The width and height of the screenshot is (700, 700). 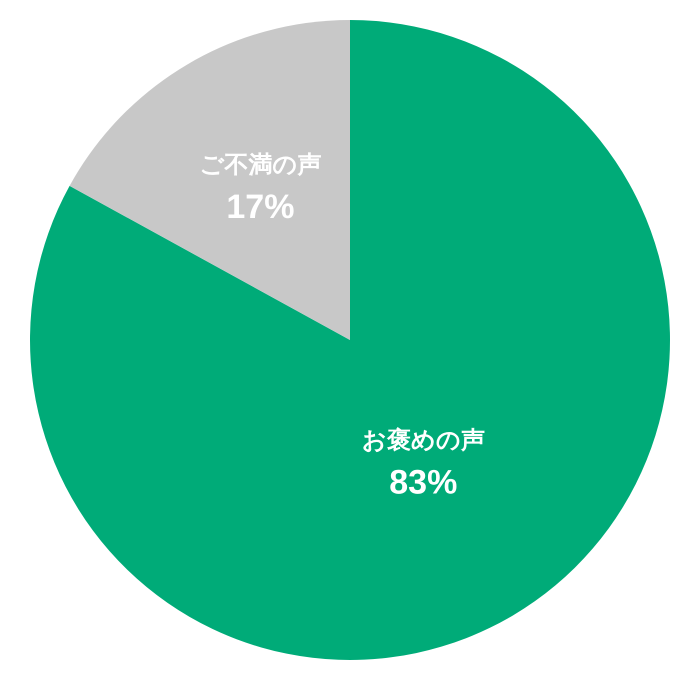 What do you see at coordinates (423, 482) in the screenshot?
I see `data-label: 83%` at bounding box center [423, 482].